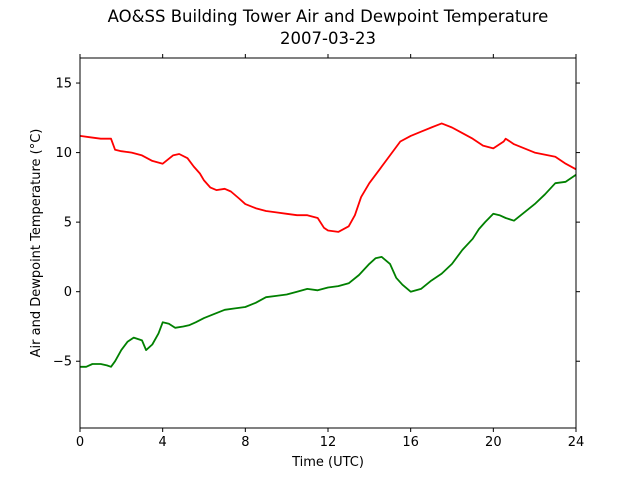 The image size is (640, 480). Describe the element at coordinates (410, 442) in the screenshot. I see `x-tick-label-4: 16` at that location.